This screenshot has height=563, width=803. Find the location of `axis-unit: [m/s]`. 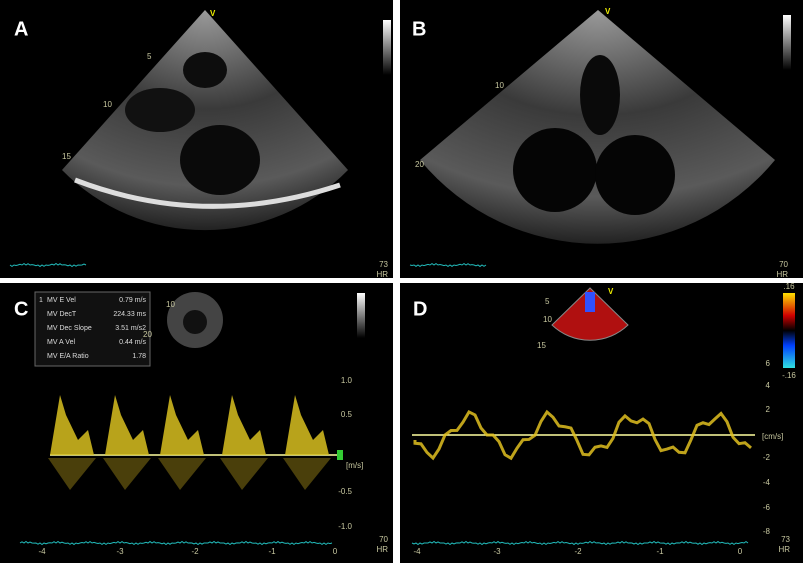

axis-unit: [m/s] is located at coordinates (354, 465).